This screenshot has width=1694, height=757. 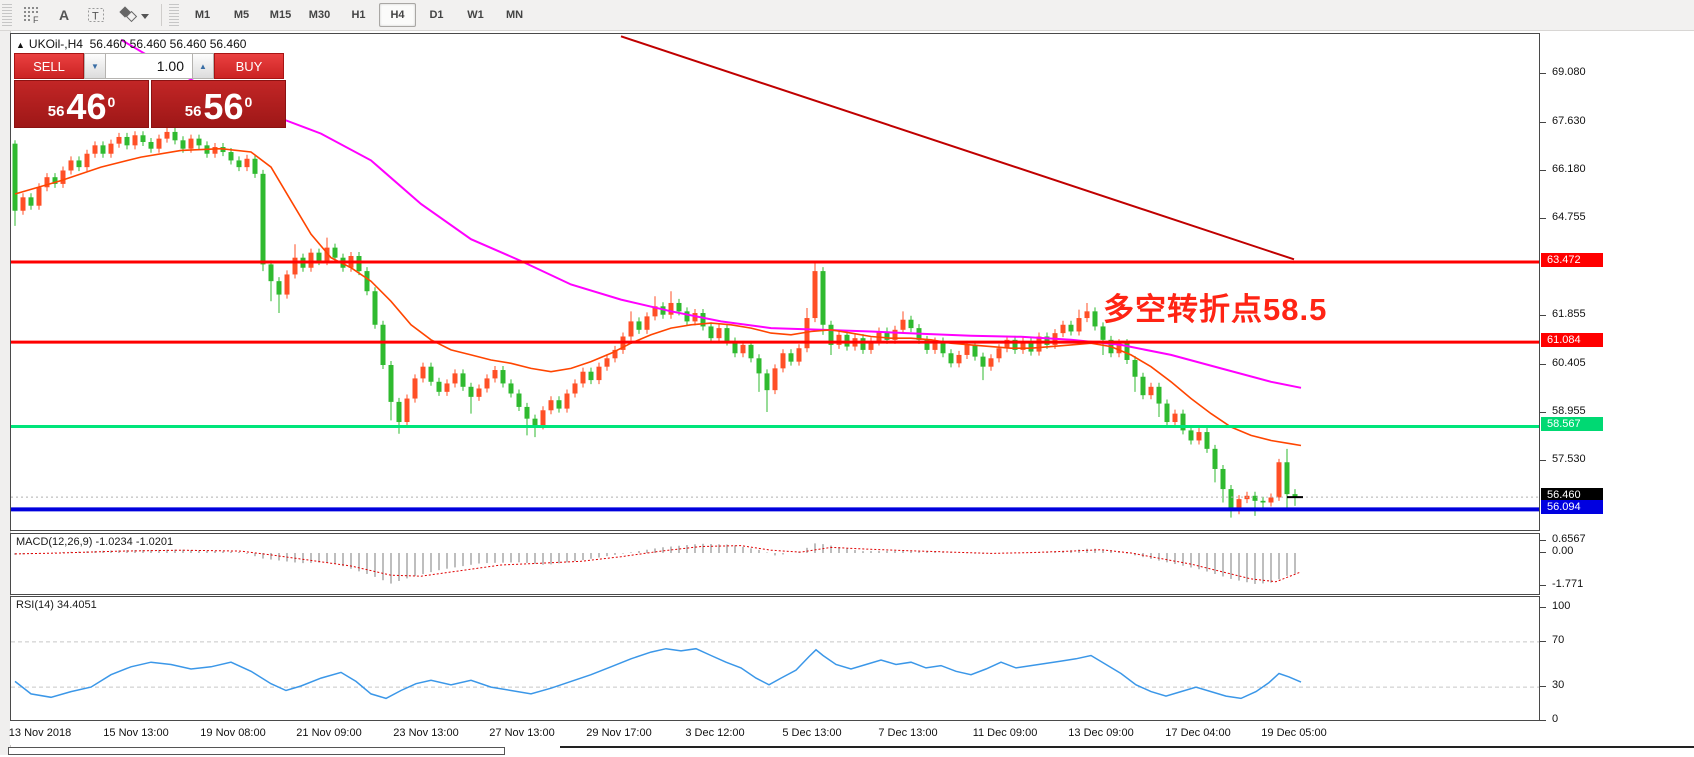 What do you see at coordinates (1569, 538) in the screenshot?
I see `macd-tick-label: 0.6567` at bounding box center [1569, 538].